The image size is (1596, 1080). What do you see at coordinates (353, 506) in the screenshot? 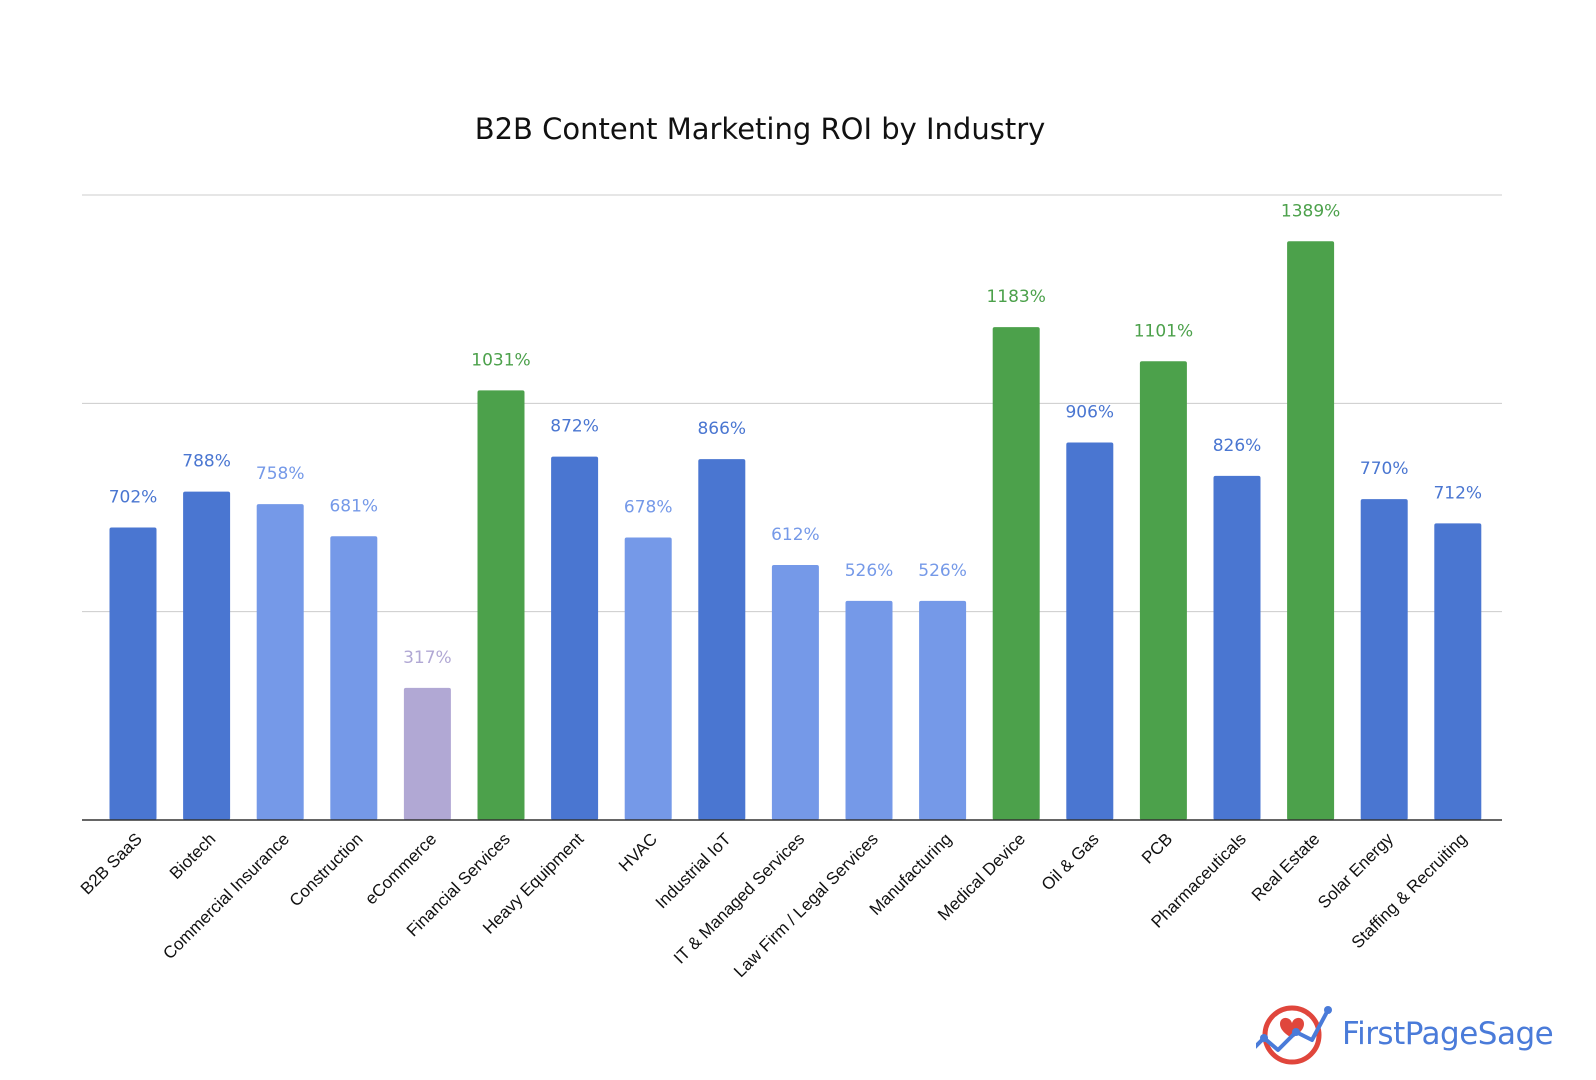
I see `bar-value-label: 681%` at bounding box center [353, 506].